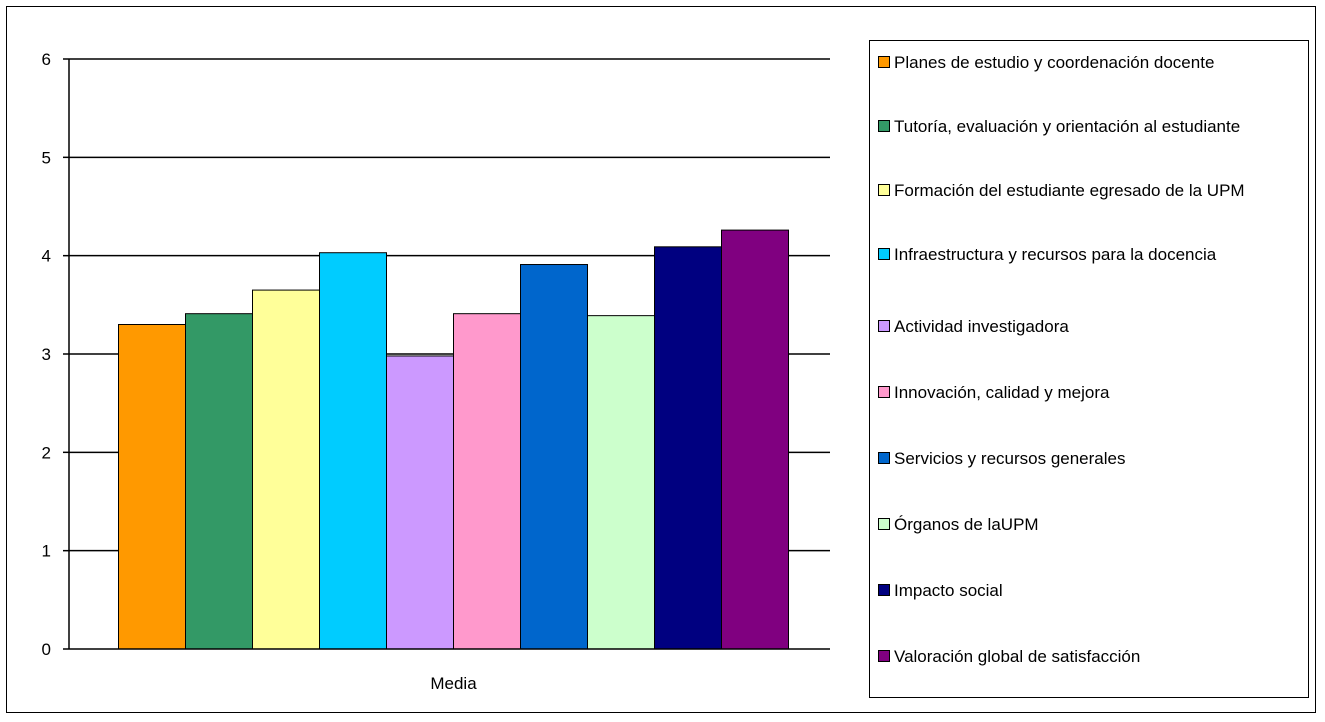 Image resolution: width=1325 pixels, height=722 pixels. Describe the element at coordinates (1002, 392) in the screenshot. I see `legend-label: Innovación, calidad y mejora` at that location.